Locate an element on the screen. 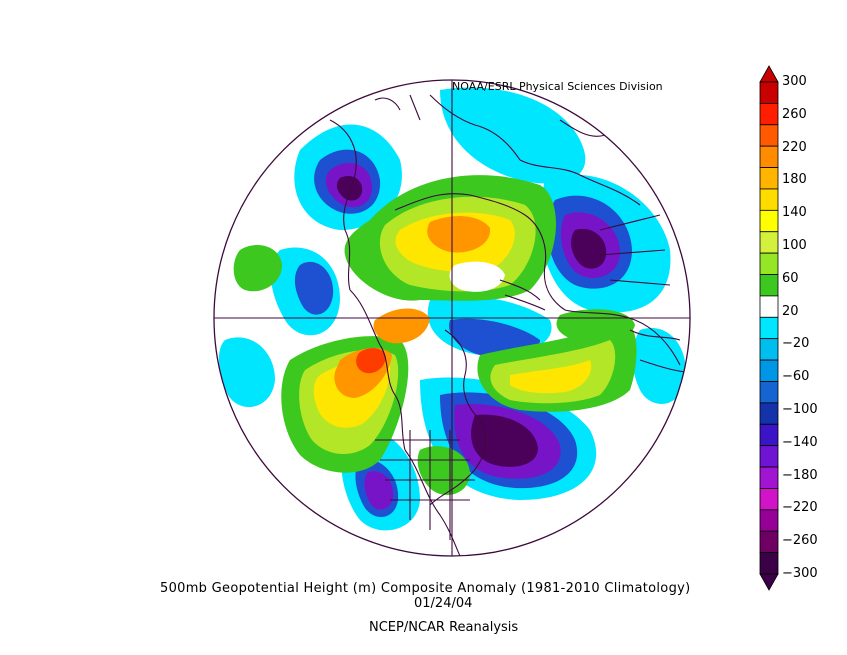 This screenshot has width=847, height=655. data-source: NCEP/NCAR Reanalysis is located at coordinates (444, 627).